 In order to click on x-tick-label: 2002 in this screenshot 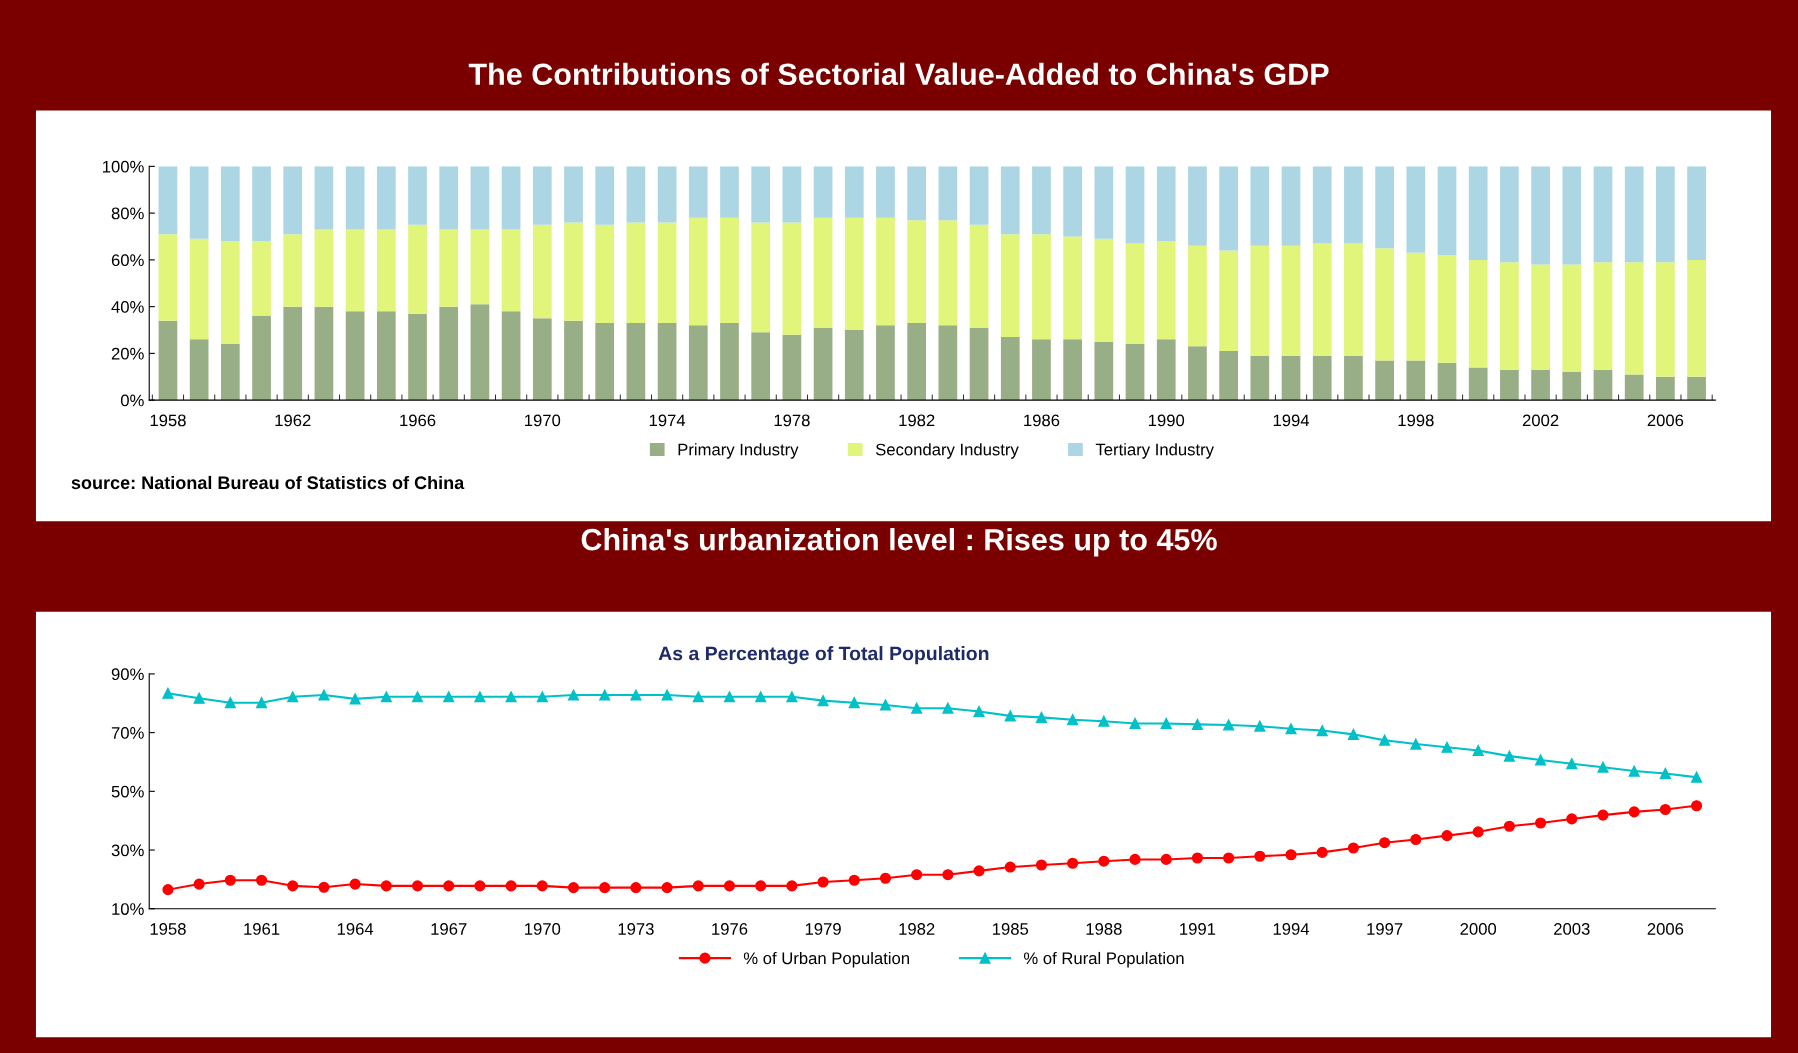, I will do `click(1540, 420)`.